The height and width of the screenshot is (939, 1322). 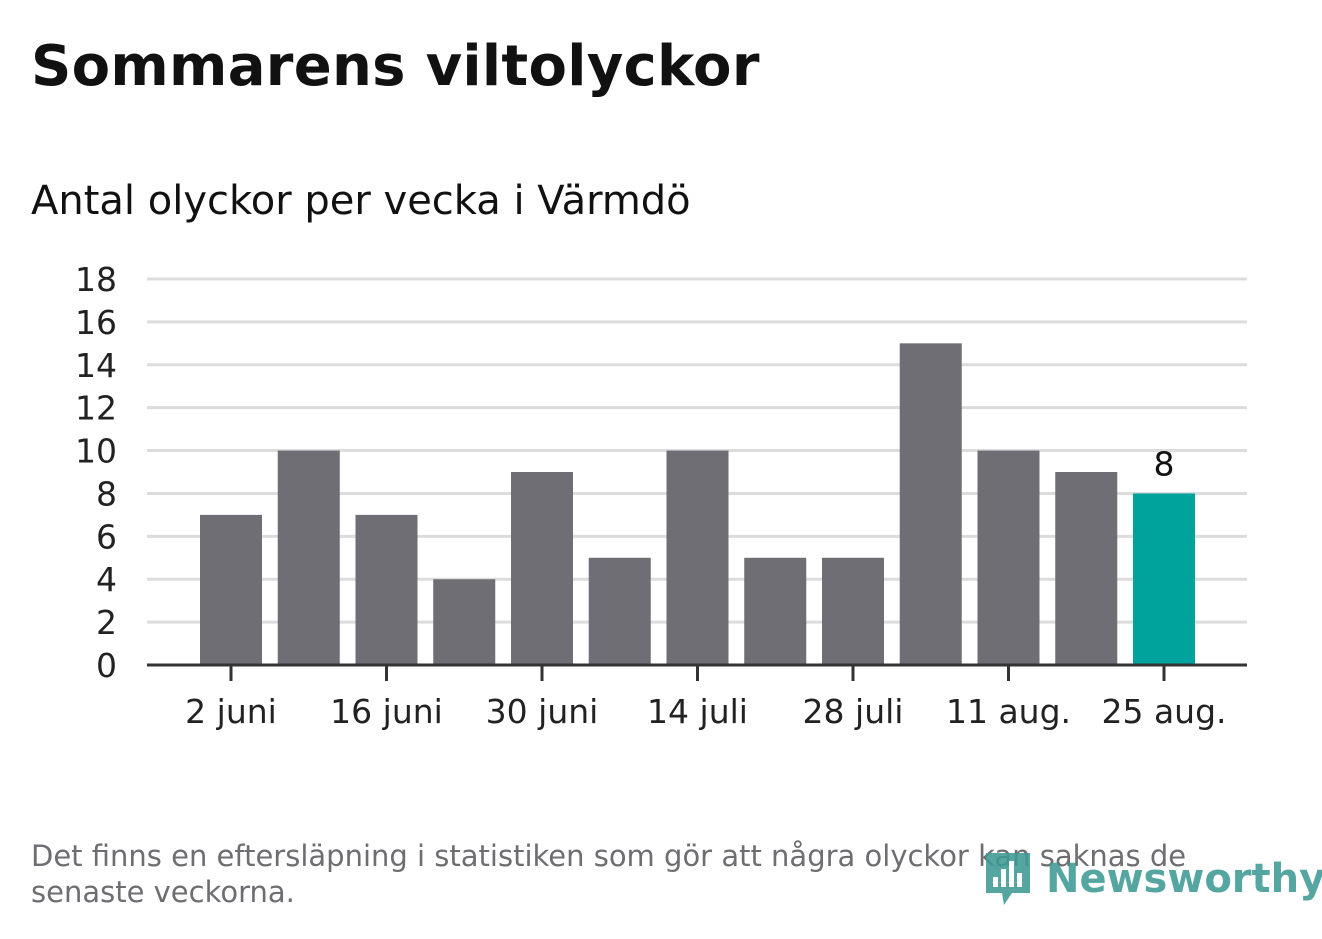 What do you see at coordinates (106, 665) in the screenshot?
I see `y-tick-label: 0` at bounding box center [106, 665].